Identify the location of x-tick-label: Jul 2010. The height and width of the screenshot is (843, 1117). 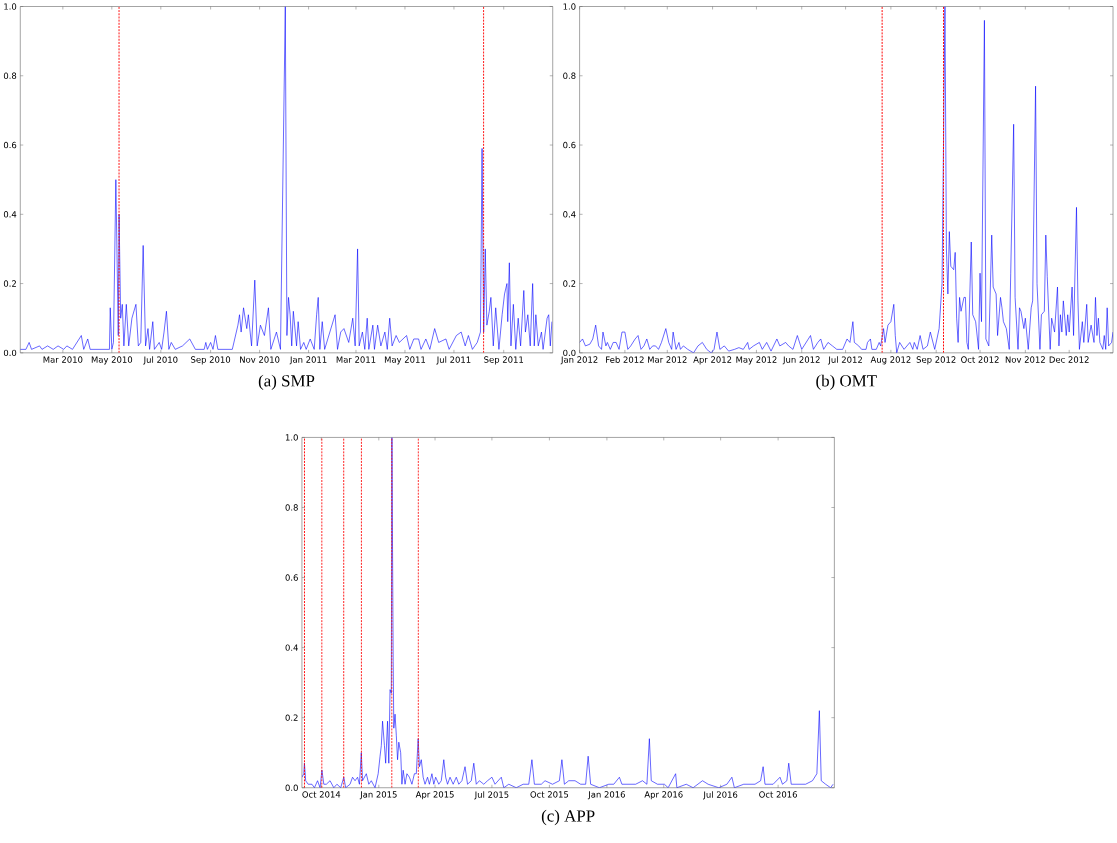
(160, 360).